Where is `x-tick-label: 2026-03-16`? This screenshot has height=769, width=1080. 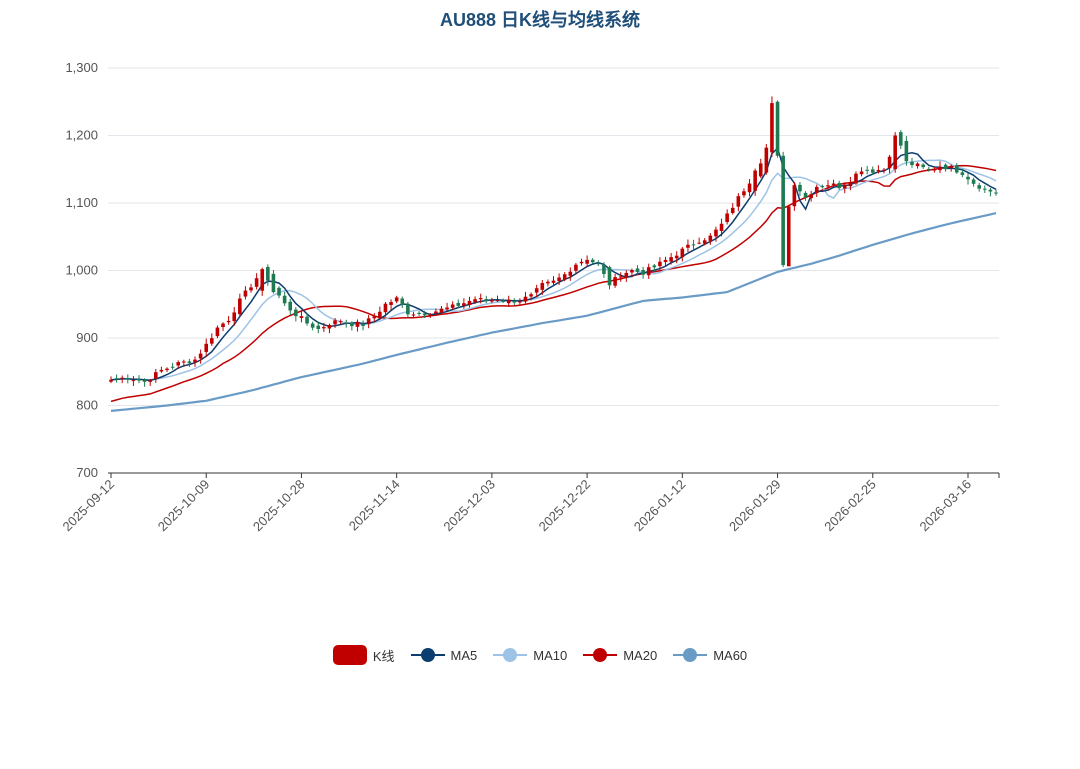
x-tick-label: 2026-03-16 is located at coordinates (945, 506).